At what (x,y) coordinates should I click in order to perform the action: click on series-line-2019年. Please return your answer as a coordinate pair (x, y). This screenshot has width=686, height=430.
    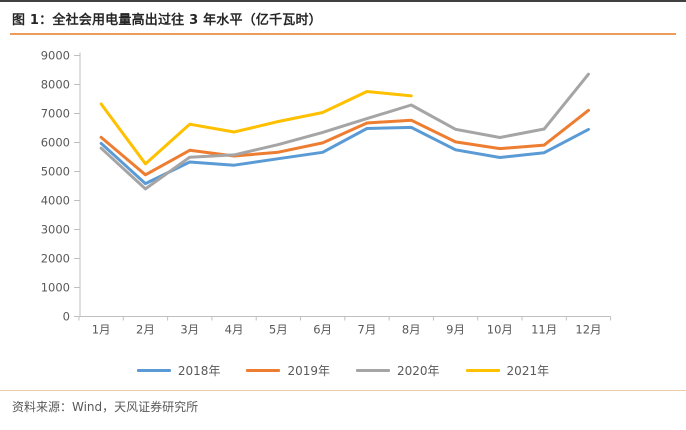
    Looking at the image, I should click on (344, 142).